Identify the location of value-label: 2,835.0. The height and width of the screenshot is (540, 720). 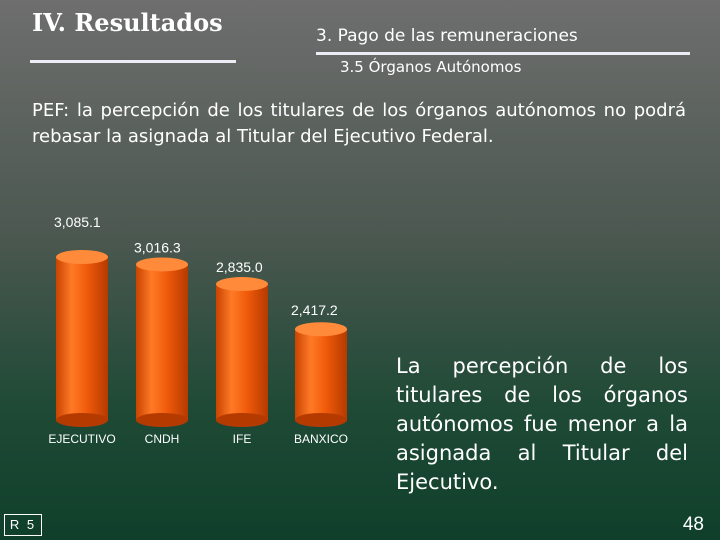
(239, 267).